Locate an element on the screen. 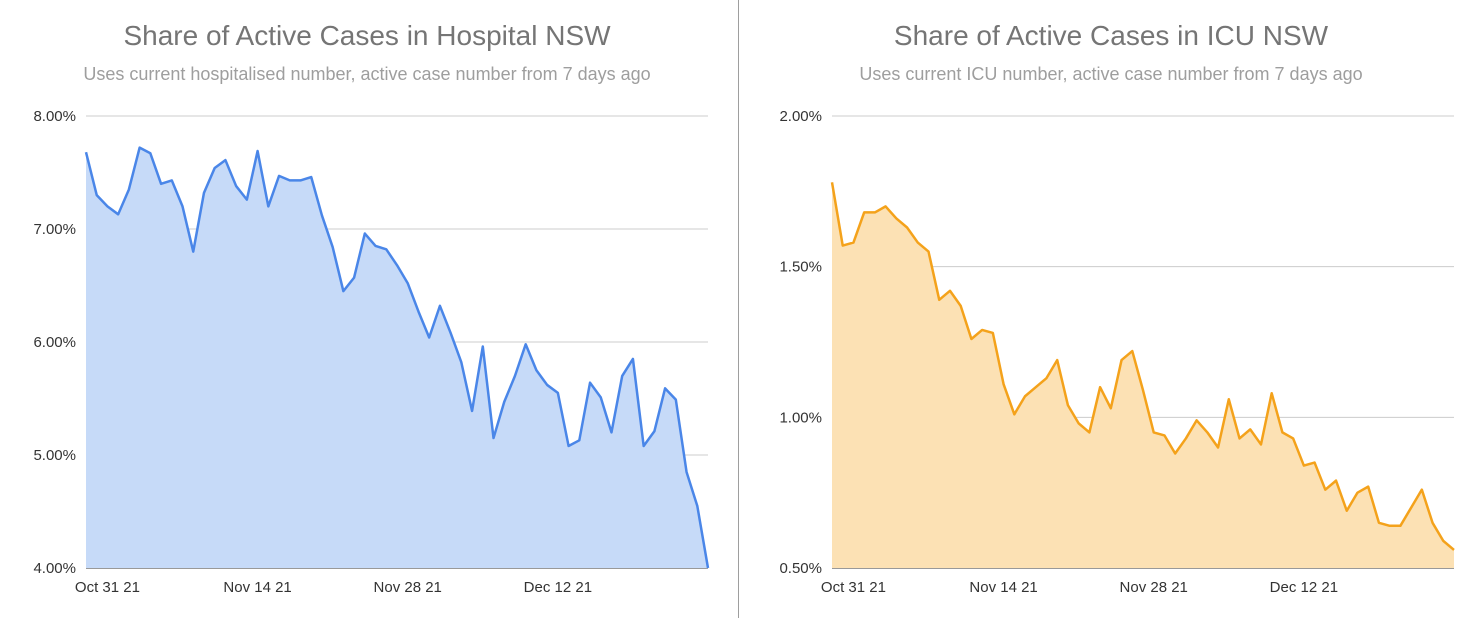  hospital-chart-title: Share of Active Cases in Hospital NSW is located at coordinates (367, 35).